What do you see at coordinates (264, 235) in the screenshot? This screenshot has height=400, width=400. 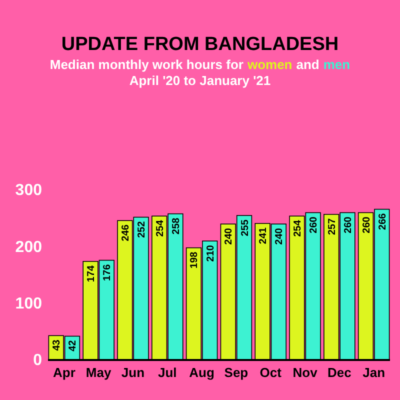 I see `data-label: 241` at bounding box center [264, 235].